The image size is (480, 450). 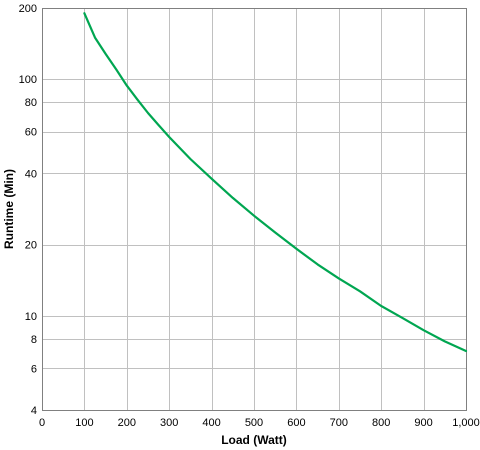 I want to click on x-tick-label: 100, so click(x=84, y=423).